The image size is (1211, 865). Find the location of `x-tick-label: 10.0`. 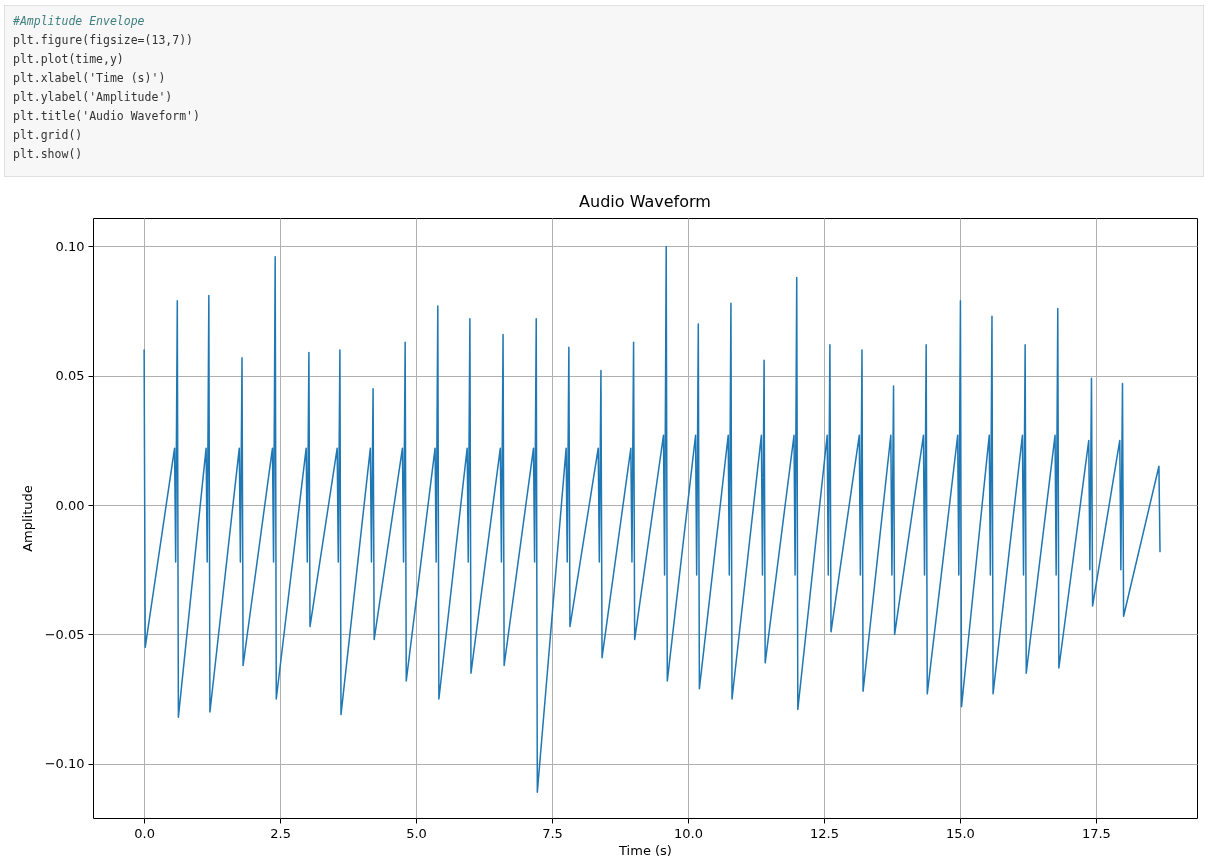

x-tick-label: 10.0 is located at coordinates (688, 833).